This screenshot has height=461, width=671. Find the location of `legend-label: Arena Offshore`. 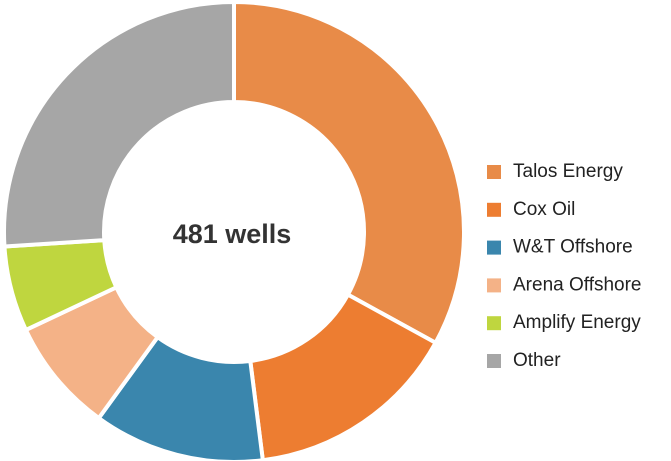

legend-label: Arena Offshore is located at coordinates (577, 284).